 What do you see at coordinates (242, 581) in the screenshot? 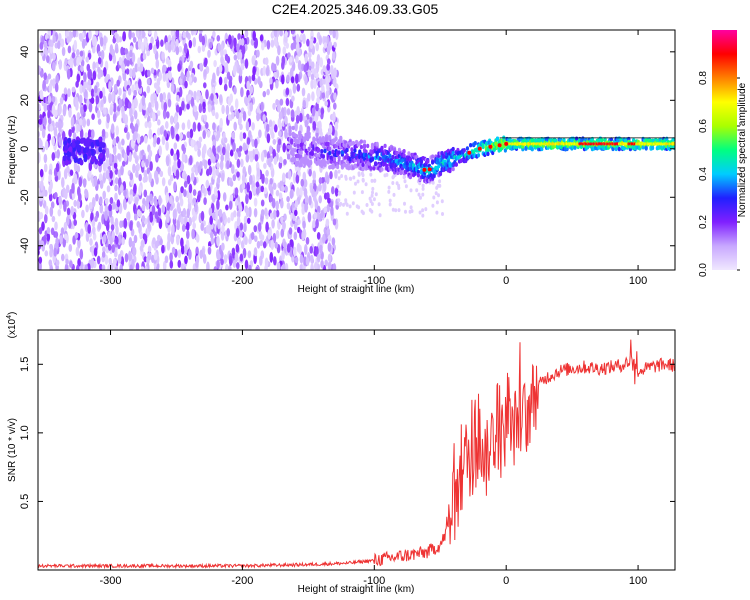
I see `x-tick-label: -200` at bounding box center [242, 581].